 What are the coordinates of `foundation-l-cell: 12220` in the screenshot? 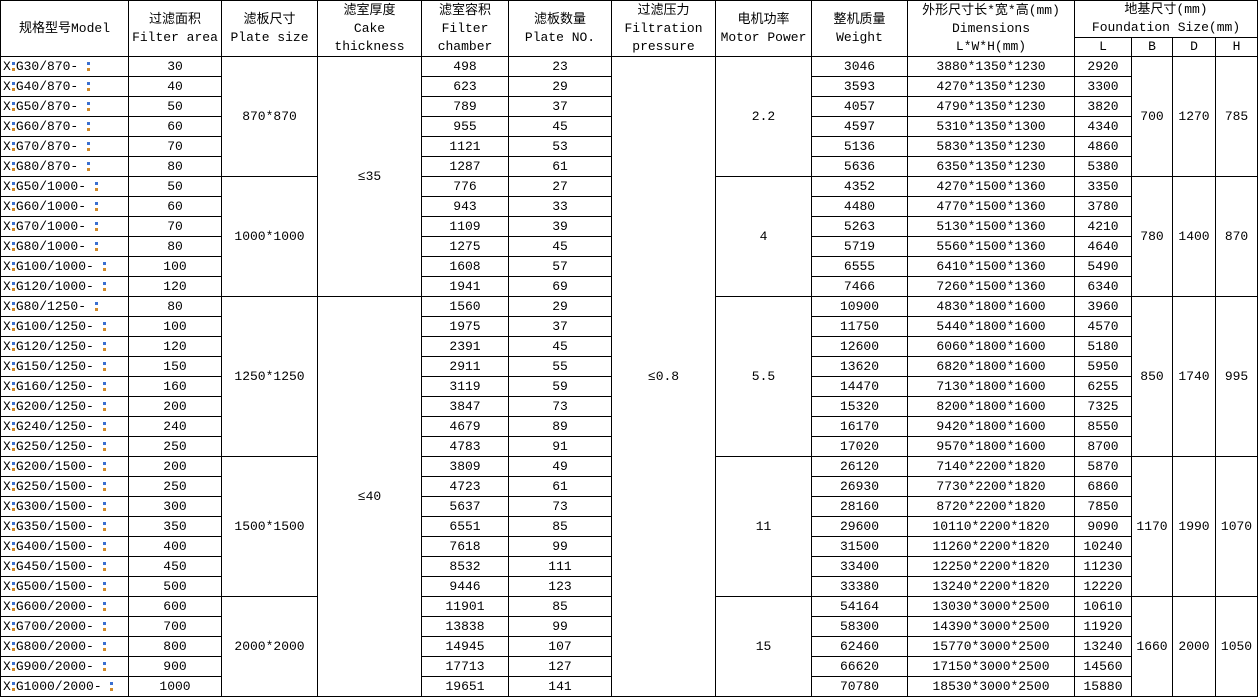 It's located at (1103, 586).